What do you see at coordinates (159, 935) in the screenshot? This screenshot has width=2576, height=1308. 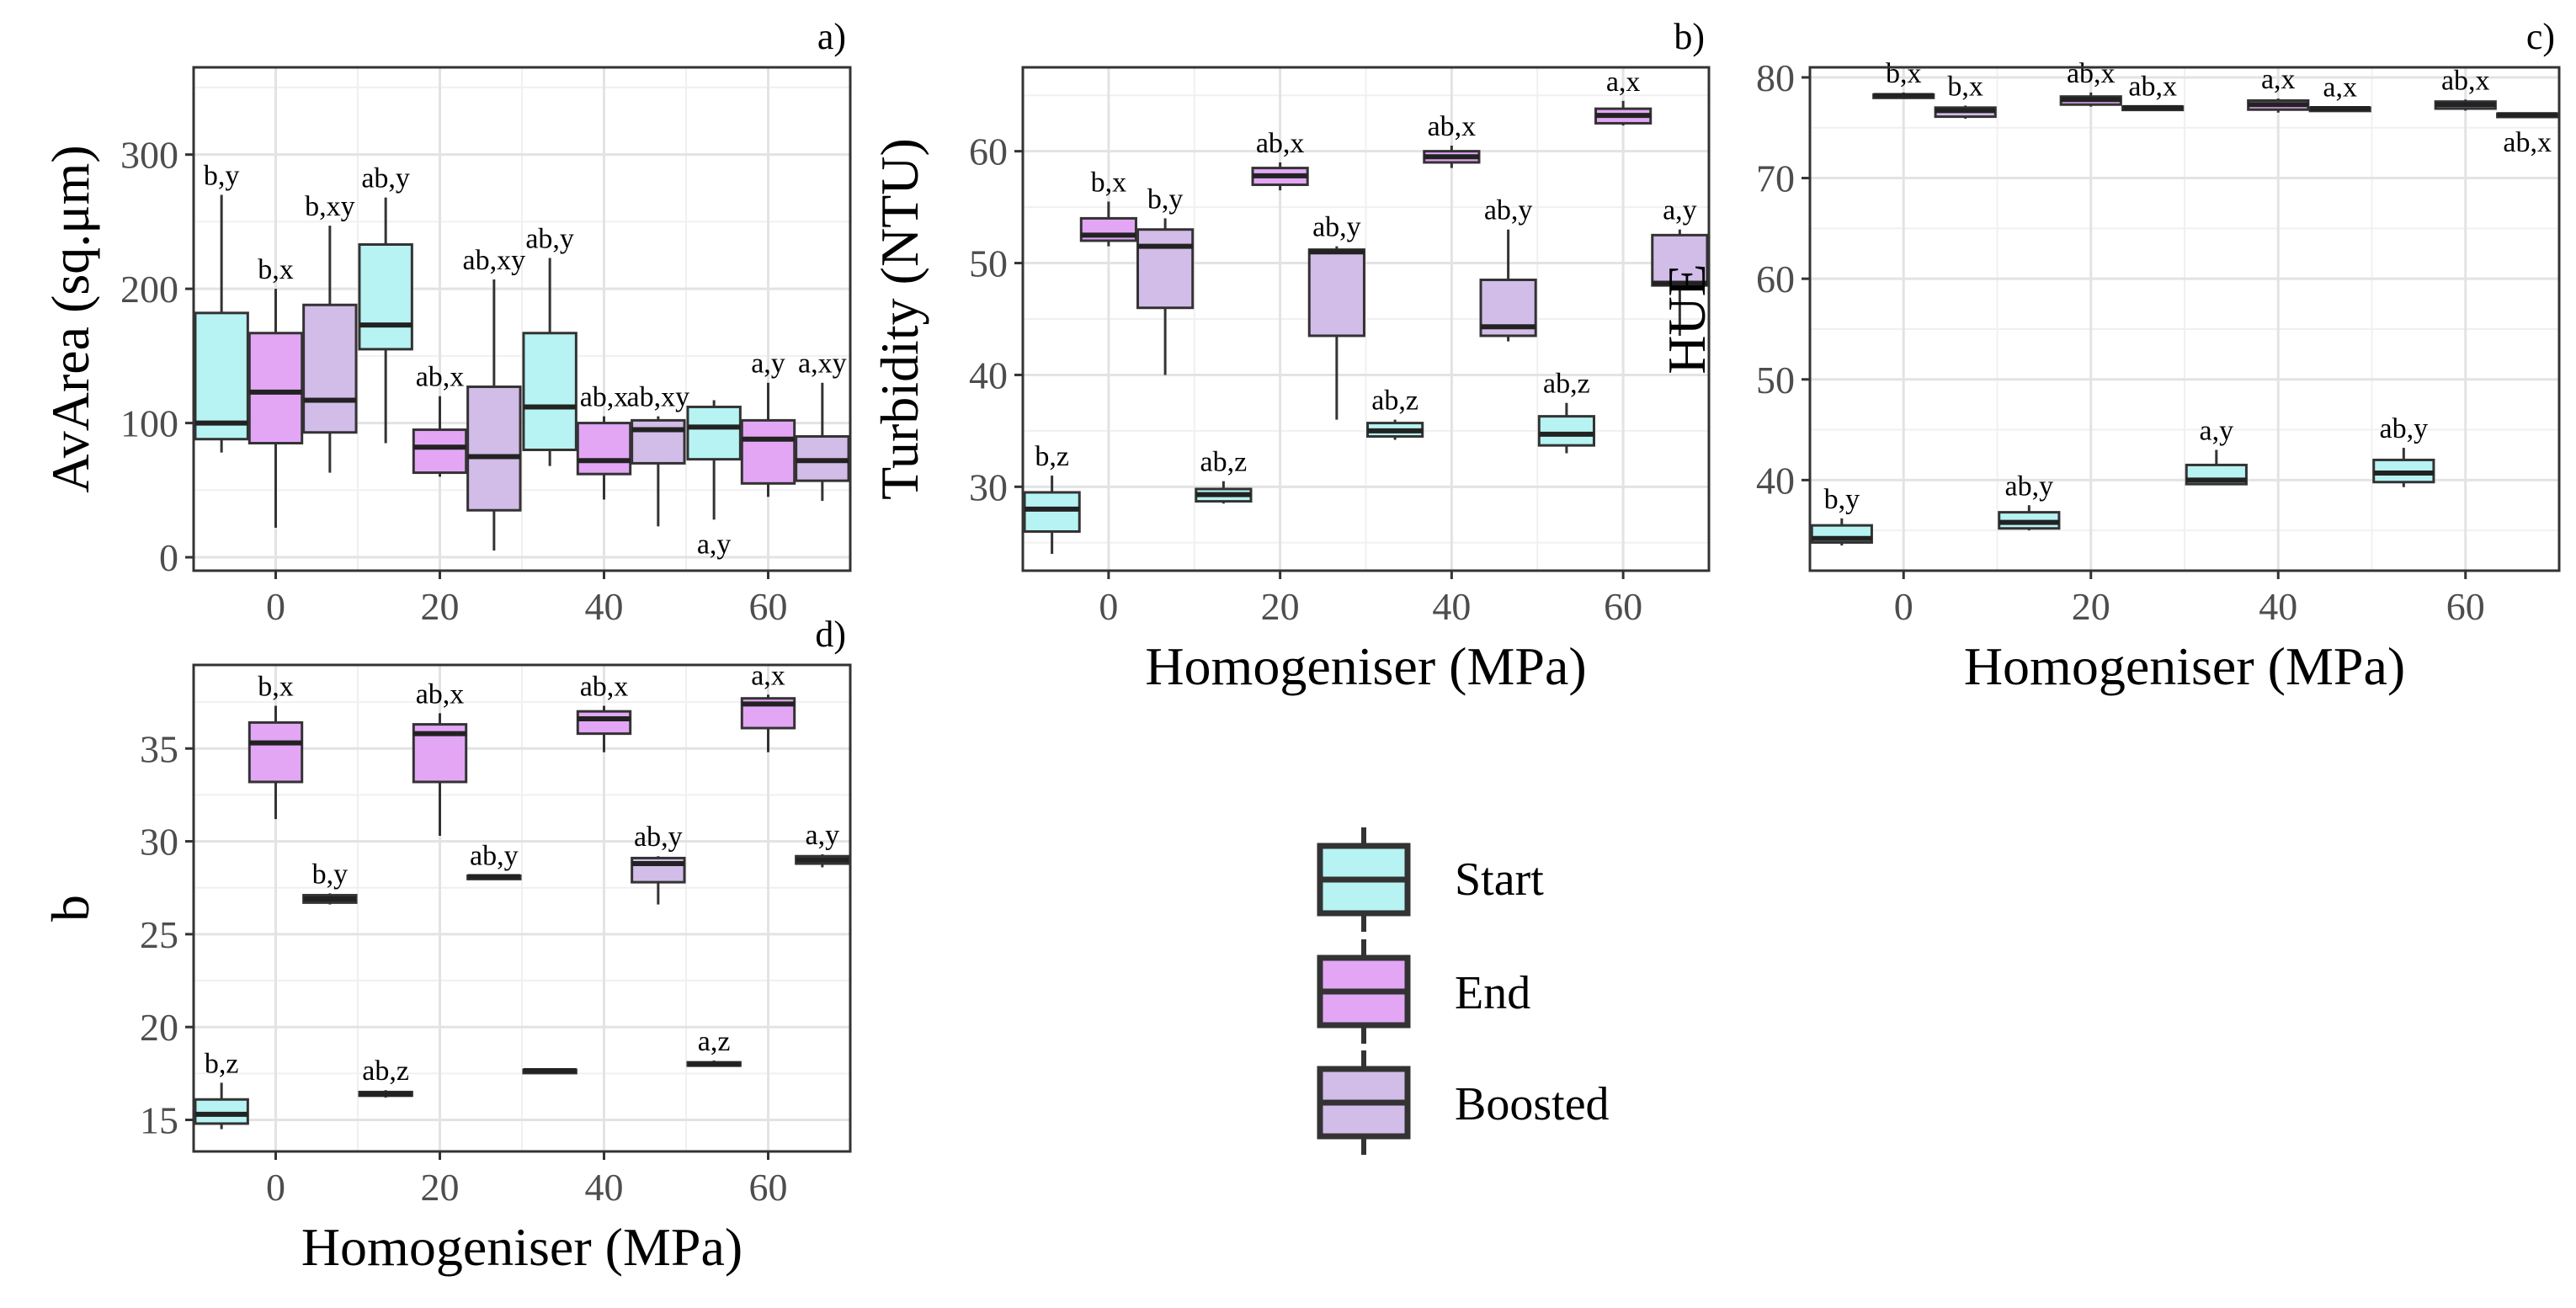 I see `y-tick-label: 25` at bounding box center [159, 935].